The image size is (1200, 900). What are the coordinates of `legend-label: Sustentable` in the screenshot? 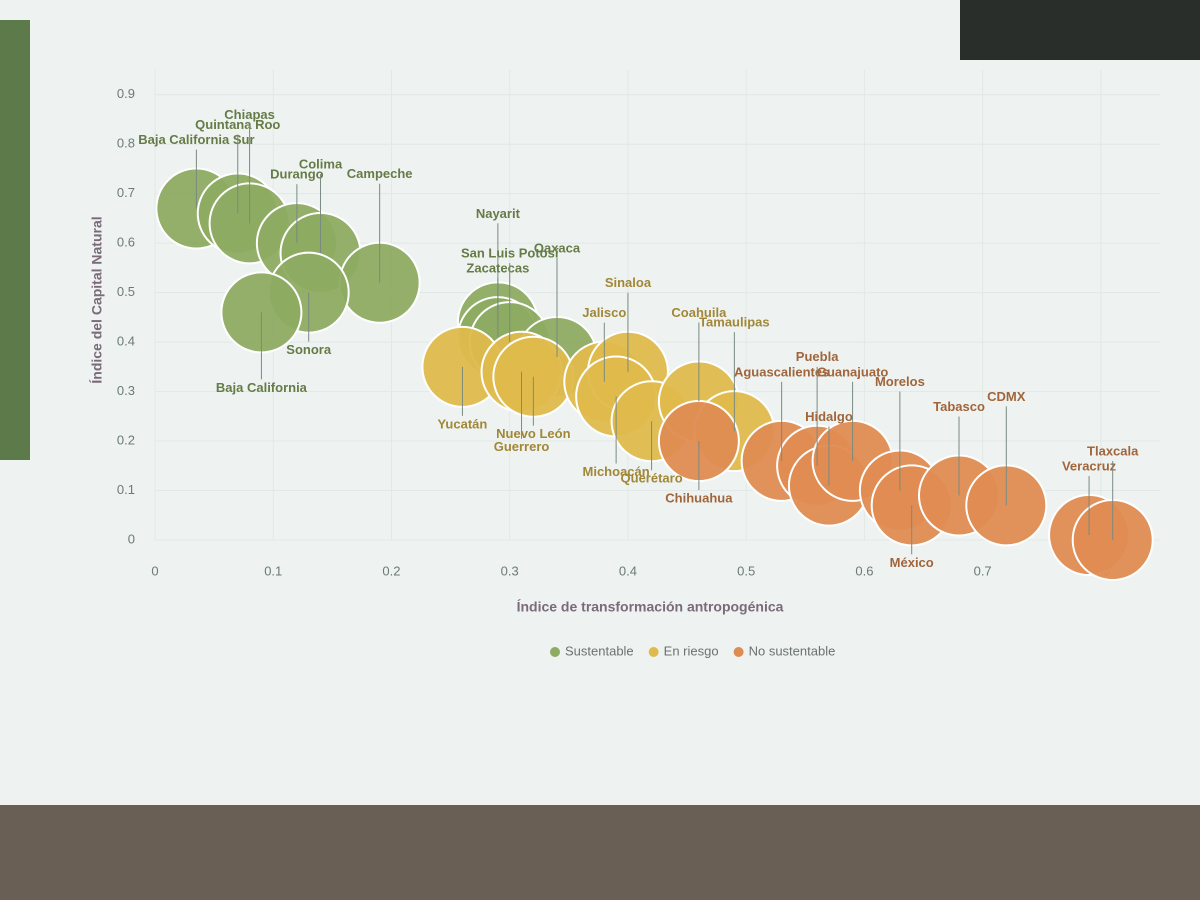 It's located at (599, 650).